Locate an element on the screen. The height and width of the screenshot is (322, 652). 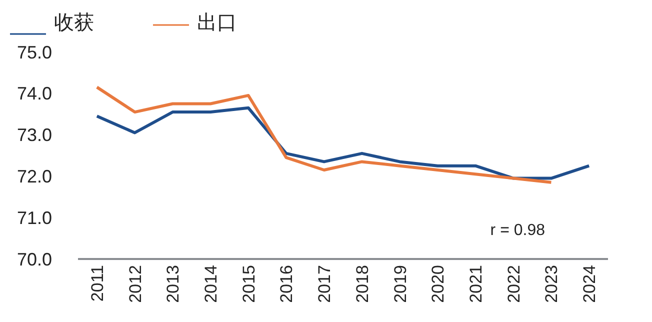
y-tick-label: 74.0 is located at coordinates (34, 94).